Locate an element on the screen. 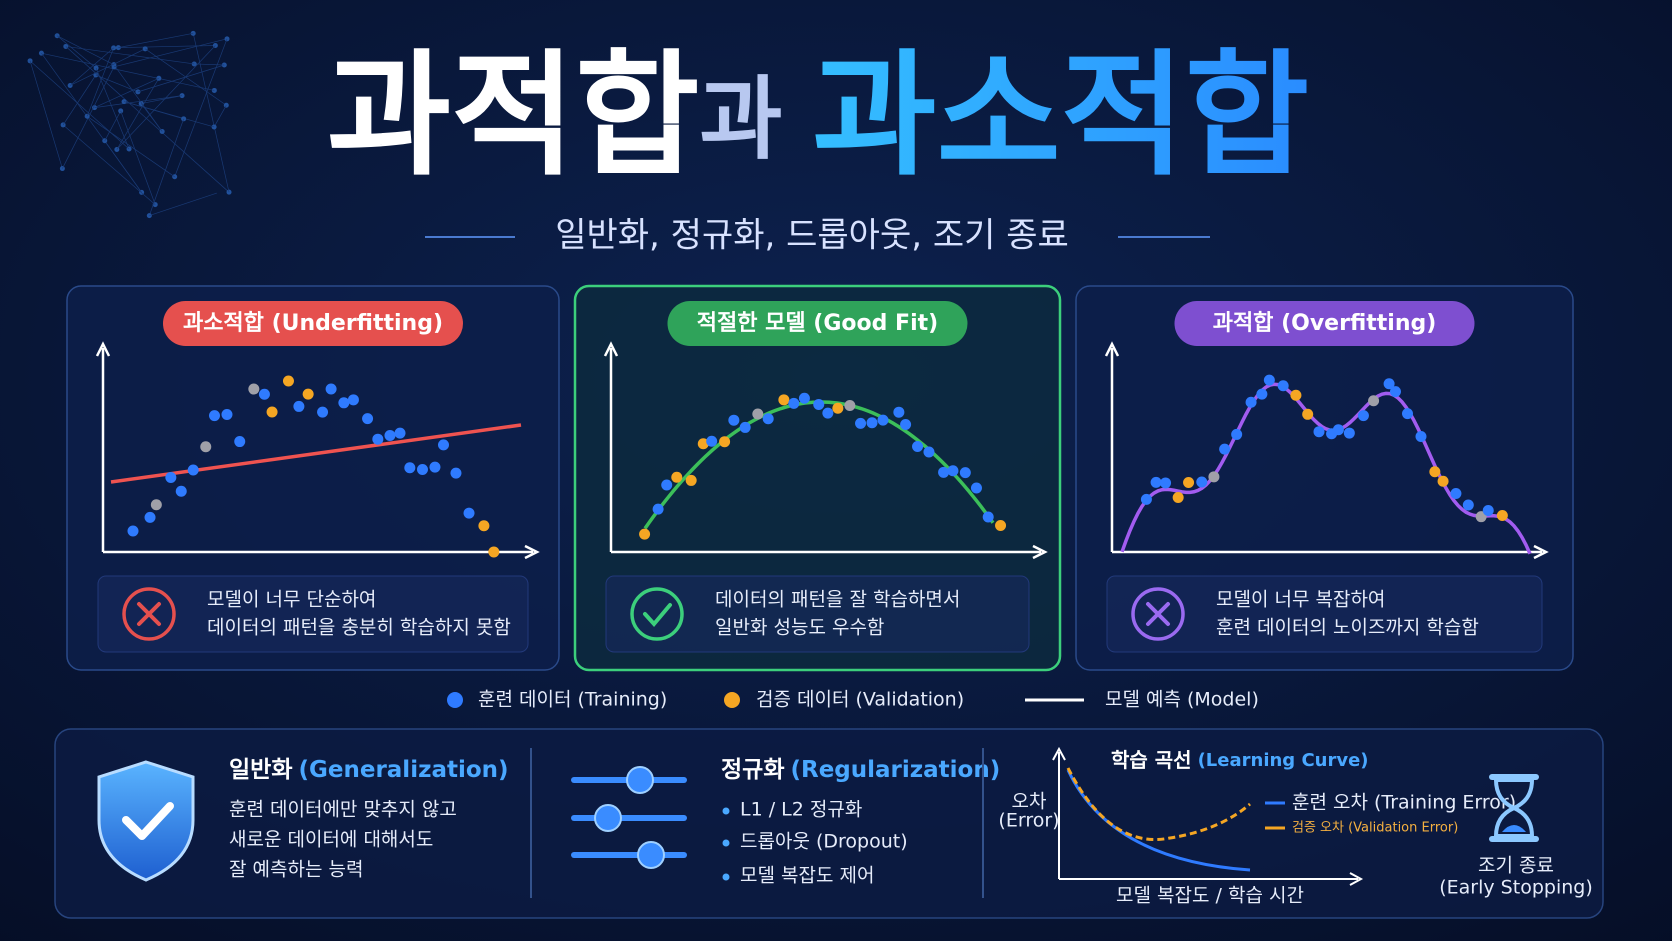 Image resolution: width=1672 pixels, height=941 pixels. network-decoration is located at coordinates (129, 124).